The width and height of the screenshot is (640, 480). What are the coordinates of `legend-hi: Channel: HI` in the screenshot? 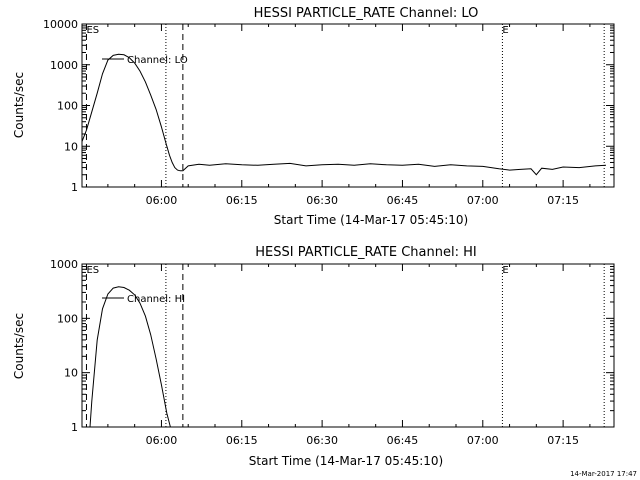 It's located at (143, 299).